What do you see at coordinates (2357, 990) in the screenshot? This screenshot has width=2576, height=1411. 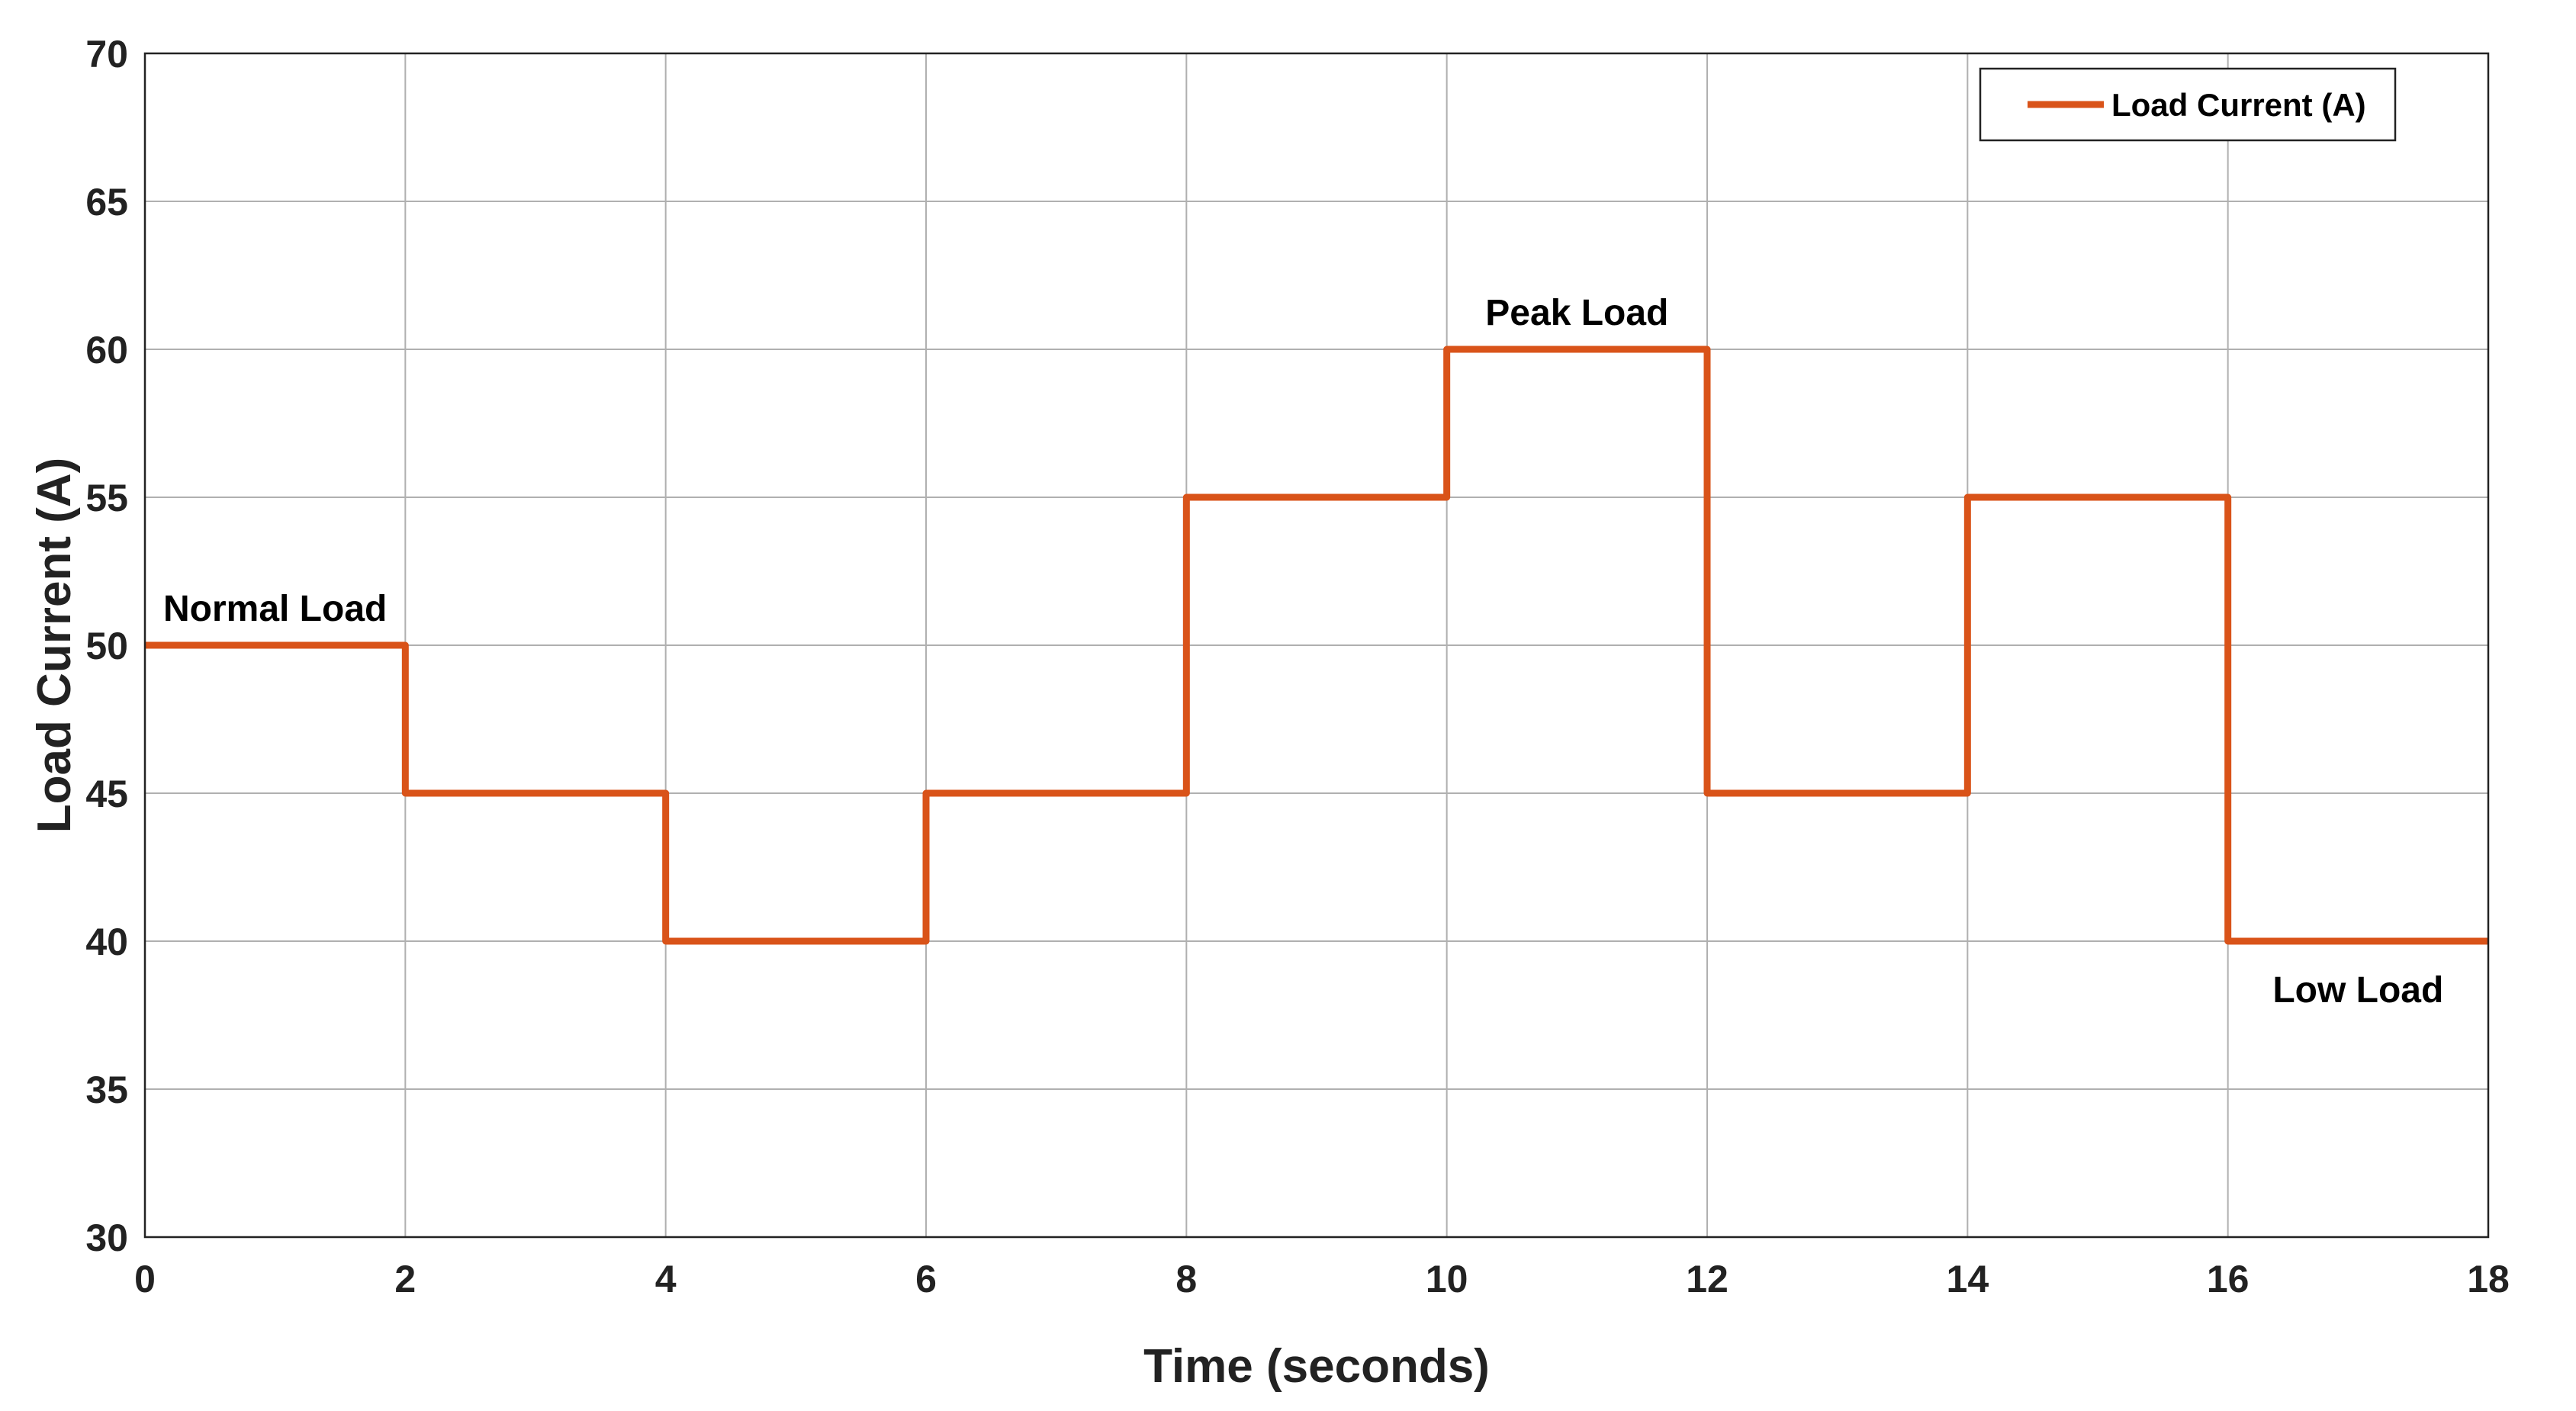 I see `annotation-label: Low Load` at bounding box center [2357, 990].